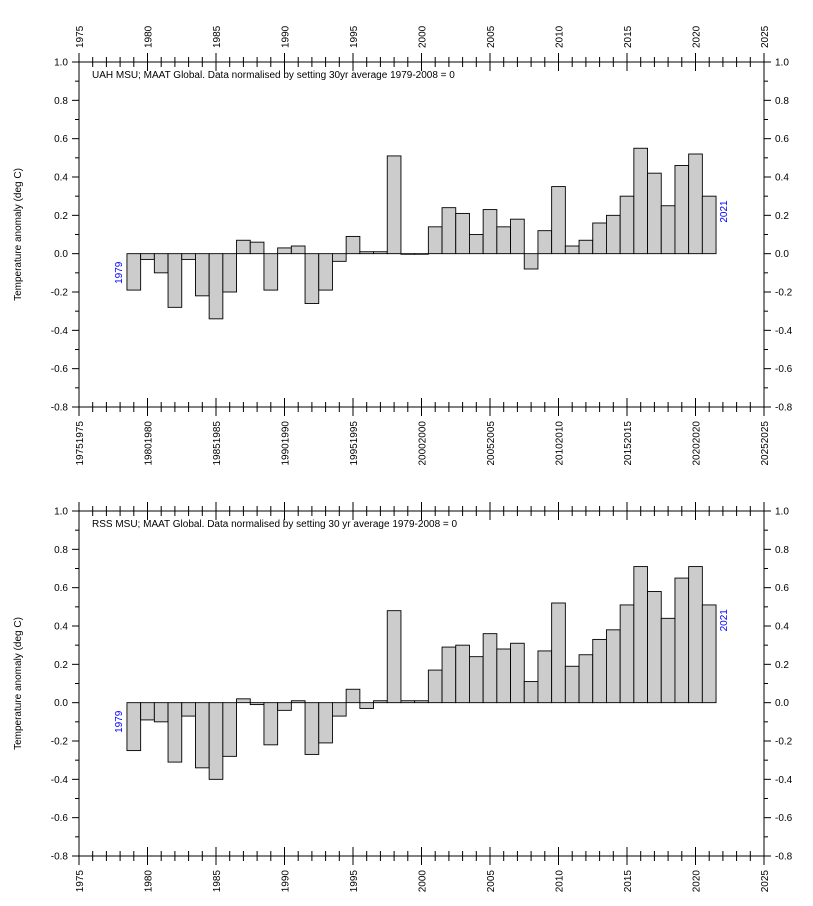  What do you see at coordinates (325, 723) in the screenshot?
I see `bar-1993` at bounding box center [325, 723].